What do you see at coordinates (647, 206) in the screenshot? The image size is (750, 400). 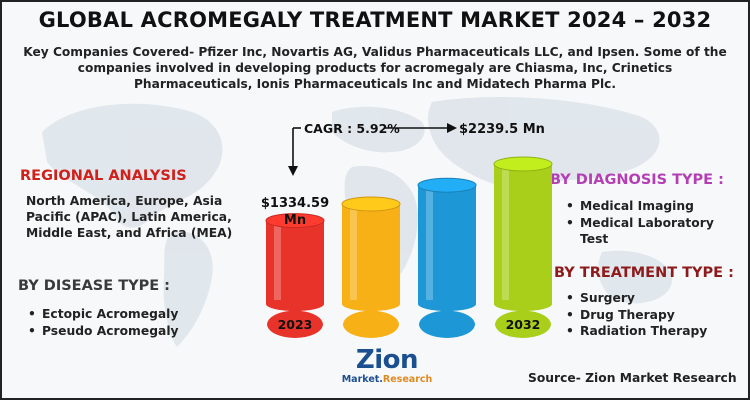 I see `list-item: Medical Imaging` at bounding box center [647, 206].